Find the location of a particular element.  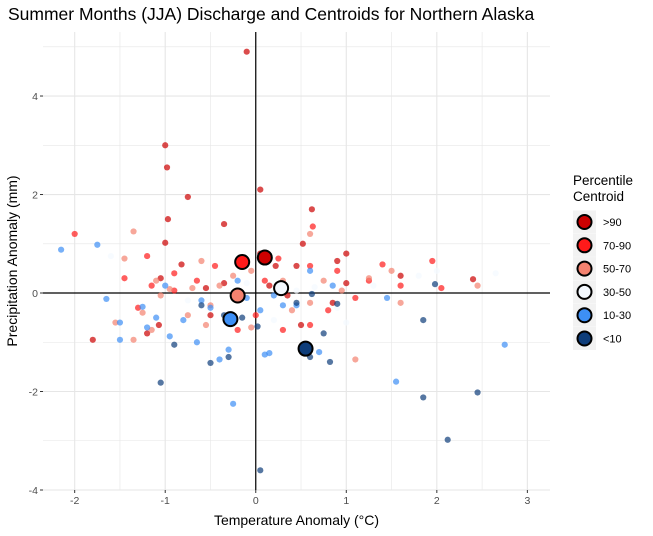

x-tick-label: -1 is located at coordinates (165, 501).